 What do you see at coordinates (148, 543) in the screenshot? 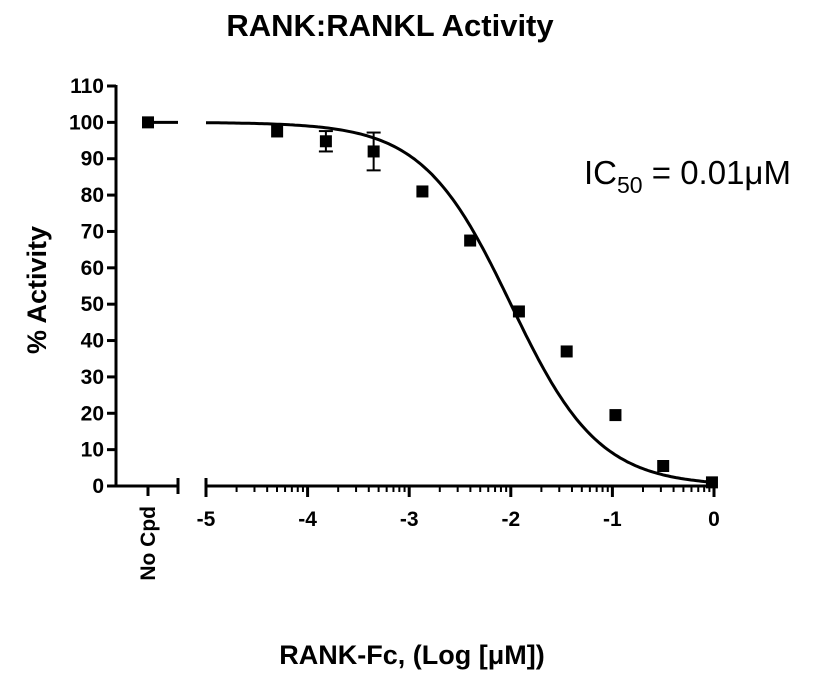
I see `x-tick-label-control: No Cpd` at bounding box center [148, 543].